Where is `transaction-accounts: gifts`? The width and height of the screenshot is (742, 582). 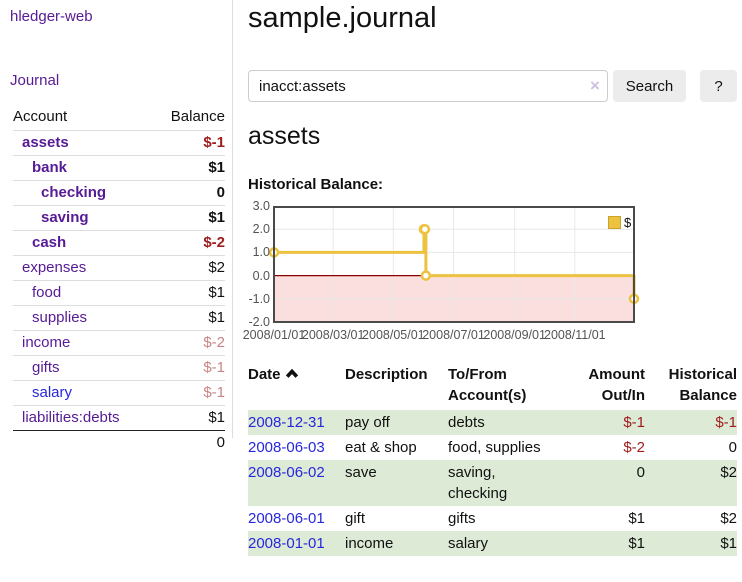 transaction-accounts: gifts is located at coordinates (462, 518).